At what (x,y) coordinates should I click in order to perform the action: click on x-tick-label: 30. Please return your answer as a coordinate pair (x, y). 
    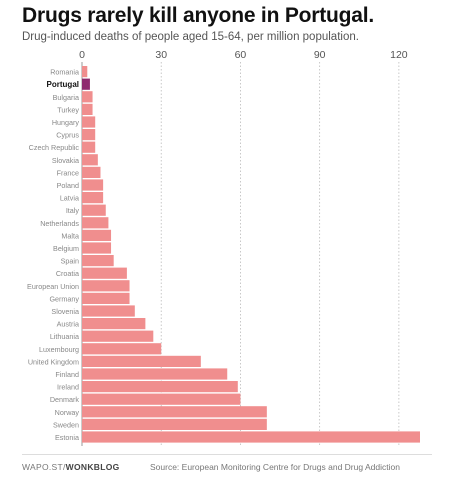
    Looking at the image, I should click on (161, 55).